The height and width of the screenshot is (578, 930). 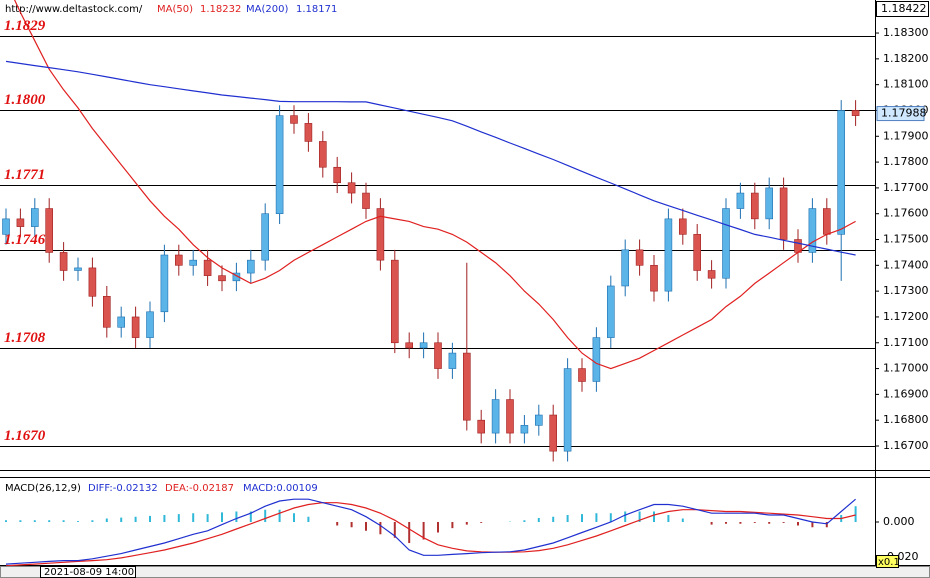 I want to click on y-tick-label: 1.17500, so click(x=906, y=239).